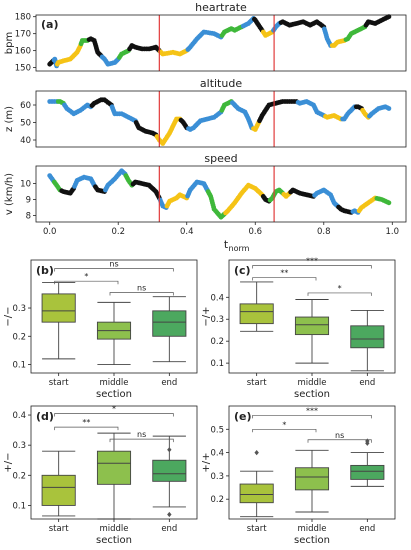 Image resolution: width=411 pixels, height=550 pixels. I want to click on y-tick-label: 10, so click(25, 185).